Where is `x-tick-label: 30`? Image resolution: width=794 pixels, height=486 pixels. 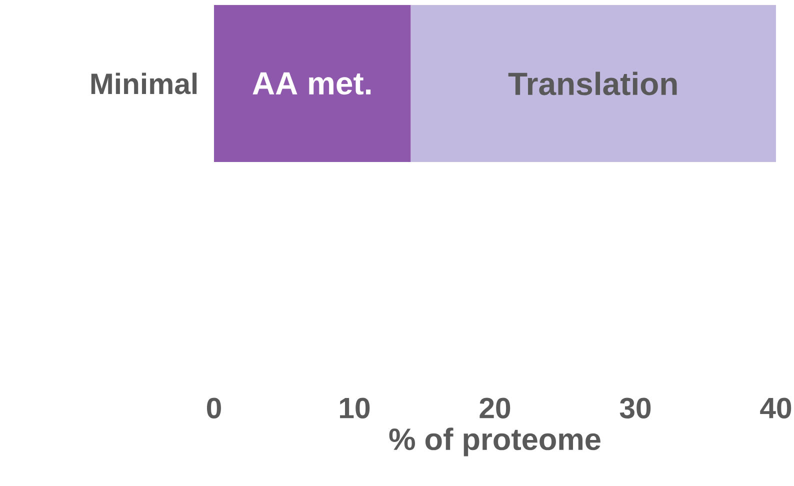 x-tick-label: 30 is located at coordinates (635, 408).